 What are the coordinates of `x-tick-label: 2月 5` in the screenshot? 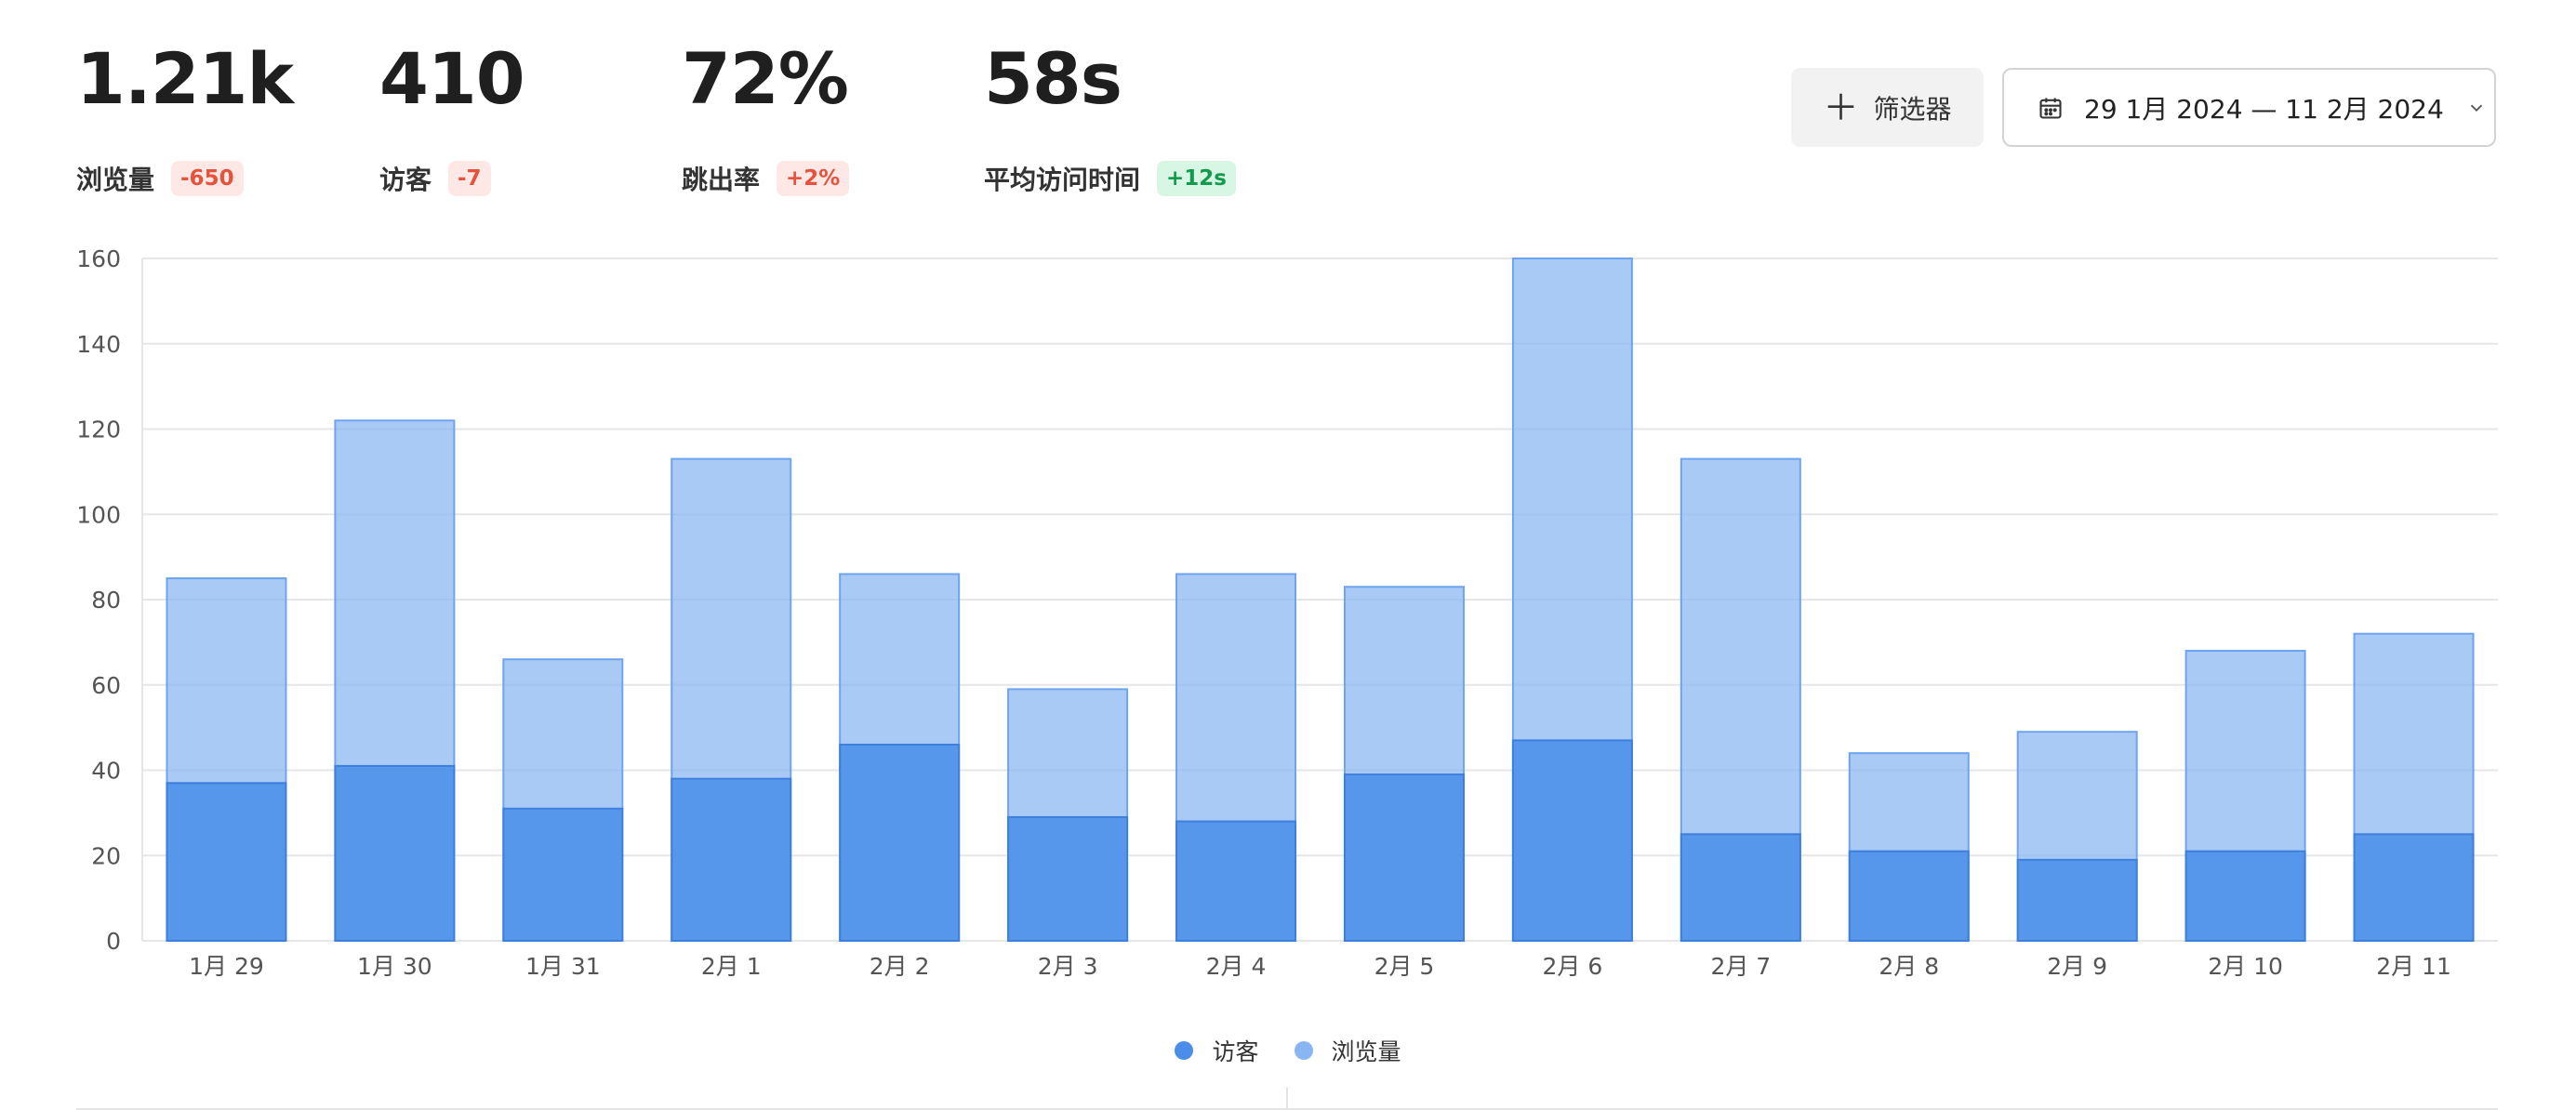 It's located at (1404, 966).